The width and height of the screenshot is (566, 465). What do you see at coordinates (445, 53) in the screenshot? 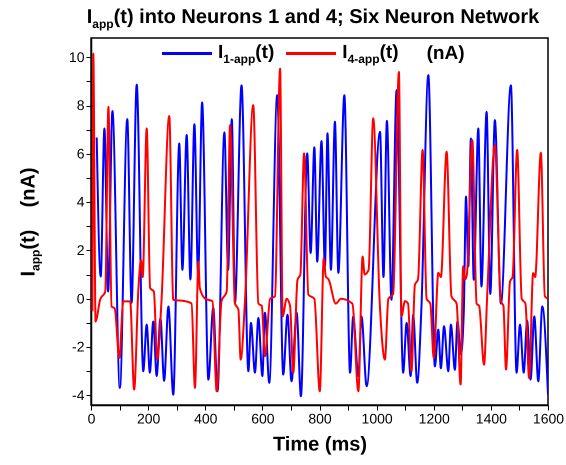
I see `legend-title: (nA)` at bounding box center [445, 53].